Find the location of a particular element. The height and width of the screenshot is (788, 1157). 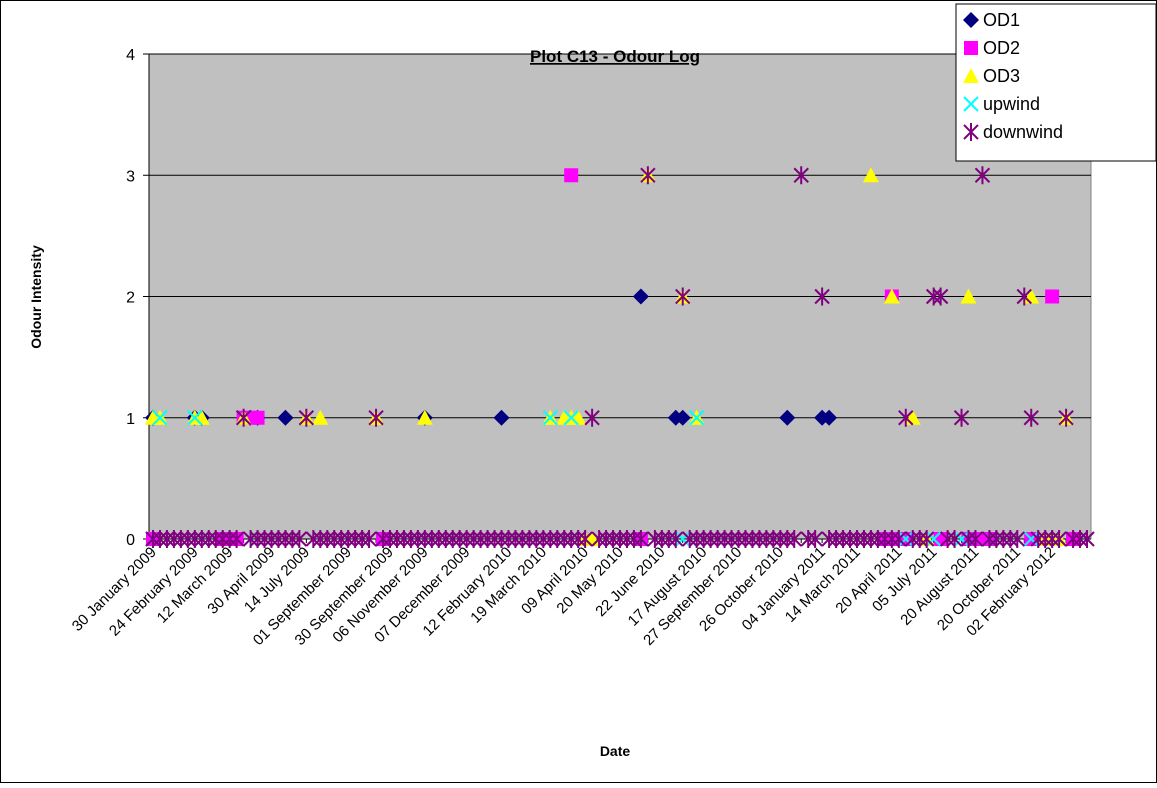

legend: OD1 OD2 OD3 upwind downwind is located at coordinates (1056, 82).